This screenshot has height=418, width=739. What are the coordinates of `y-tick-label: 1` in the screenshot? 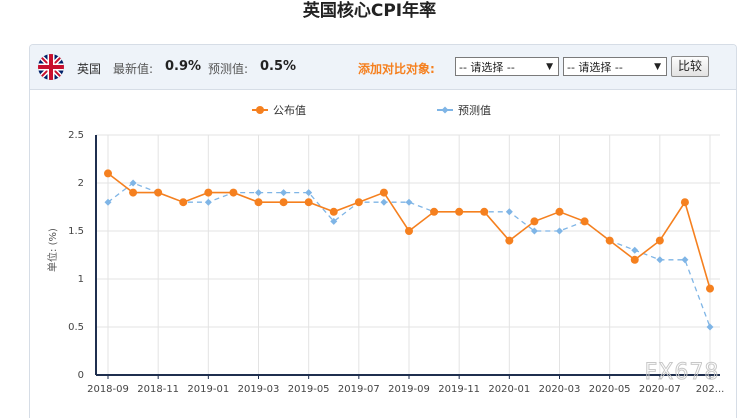 It's located at (81, 279).